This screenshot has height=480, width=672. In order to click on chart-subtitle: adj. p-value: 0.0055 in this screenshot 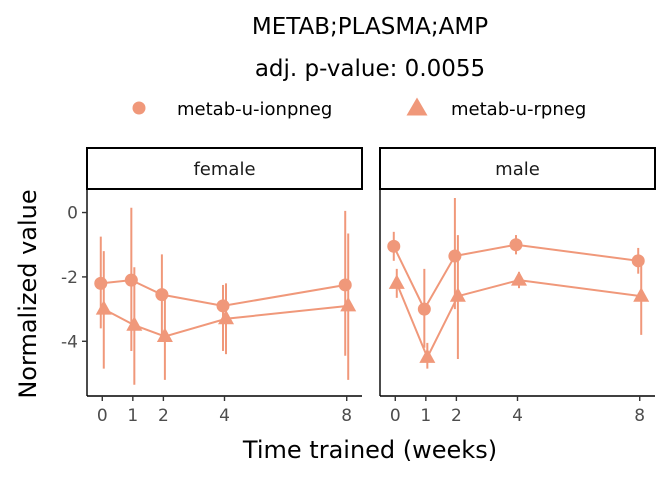, I will do `click(370, 69)`.